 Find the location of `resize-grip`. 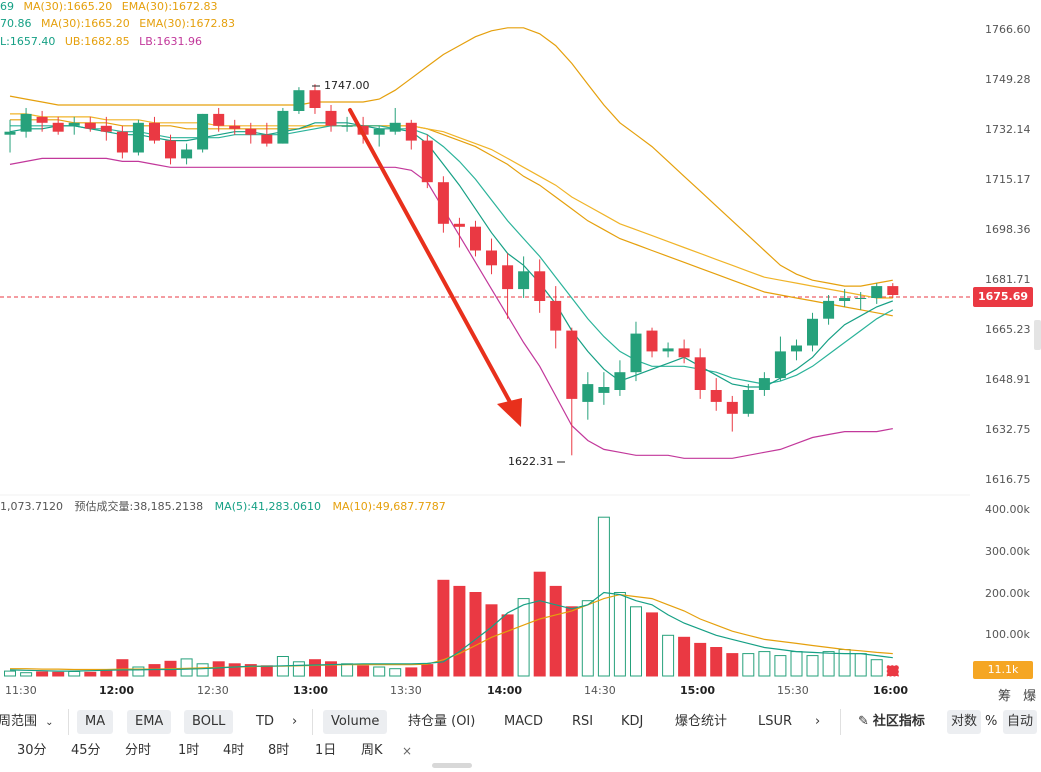

resize-grip is located at coordinates (452, 765).